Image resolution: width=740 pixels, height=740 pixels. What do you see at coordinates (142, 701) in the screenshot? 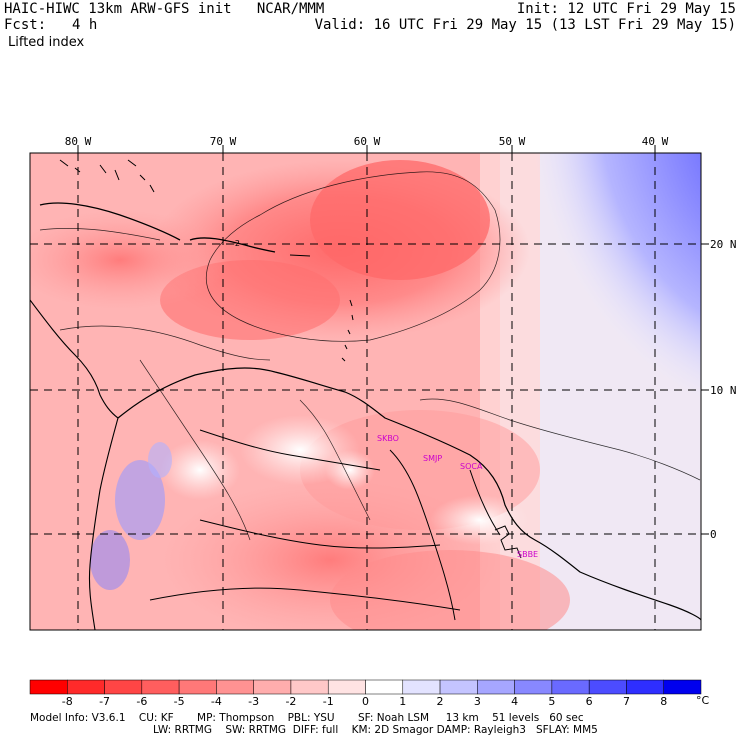
I see `colorbar-tick-label: -6` at bounding box center [142, 701].